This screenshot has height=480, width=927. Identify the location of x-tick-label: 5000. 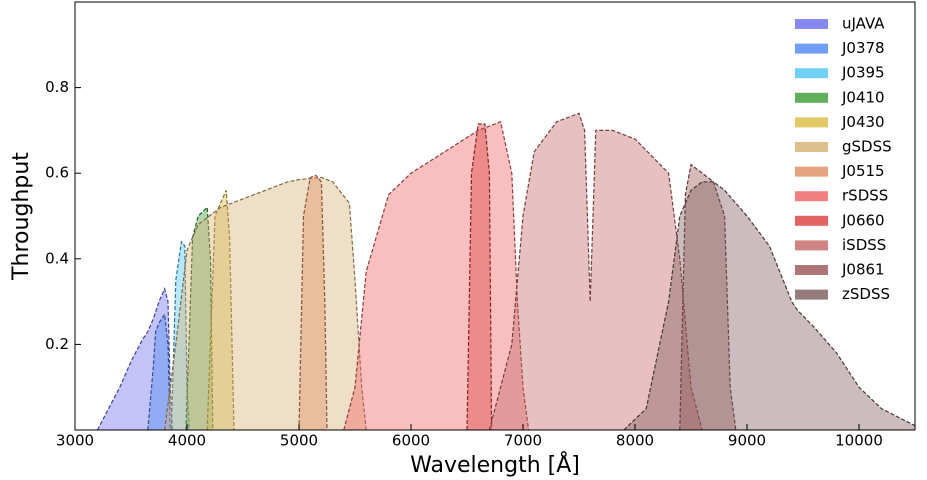
(299, 441).